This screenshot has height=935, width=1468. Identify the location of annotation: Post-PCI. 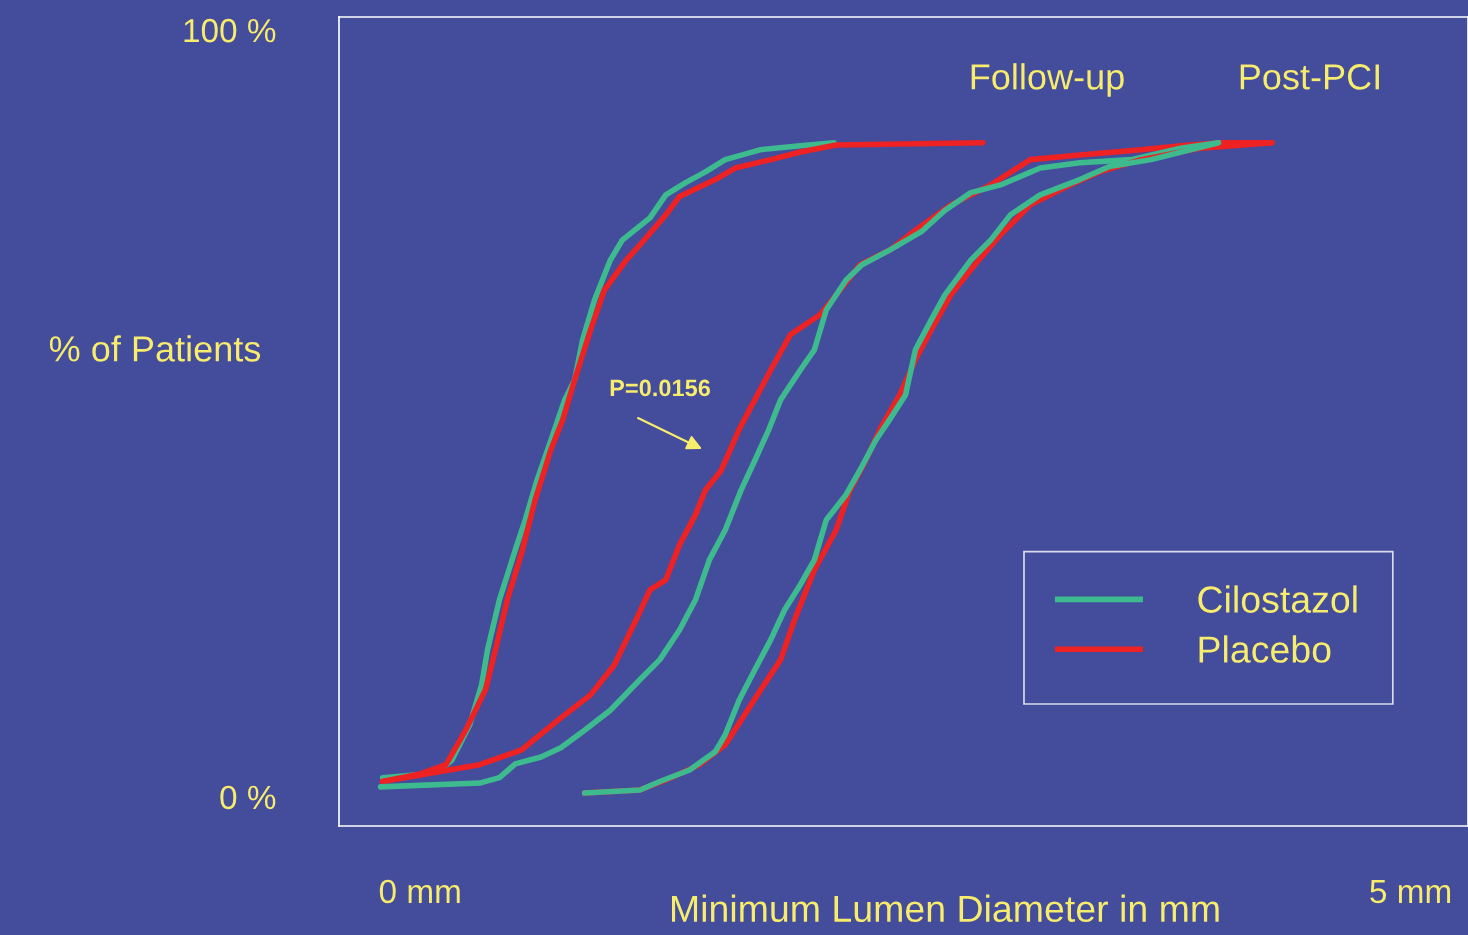
(1309, 77).